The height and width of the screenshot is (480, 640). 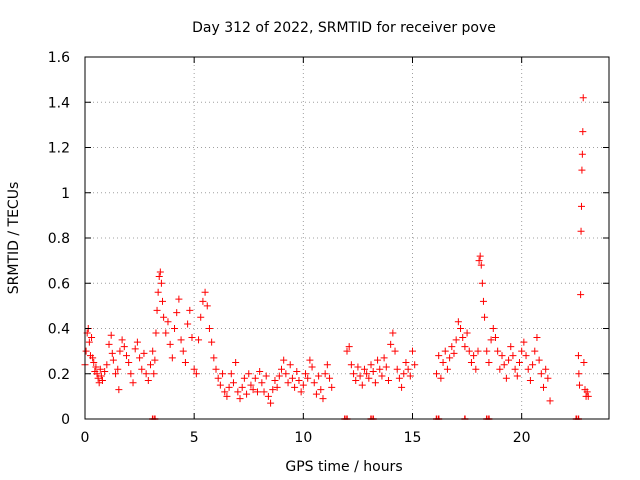 What do you see at coordinates (306, 438) in the screenshot?
I see `x-tick-labels: 0 5 10 15 20` at bounding box center [306, 438].